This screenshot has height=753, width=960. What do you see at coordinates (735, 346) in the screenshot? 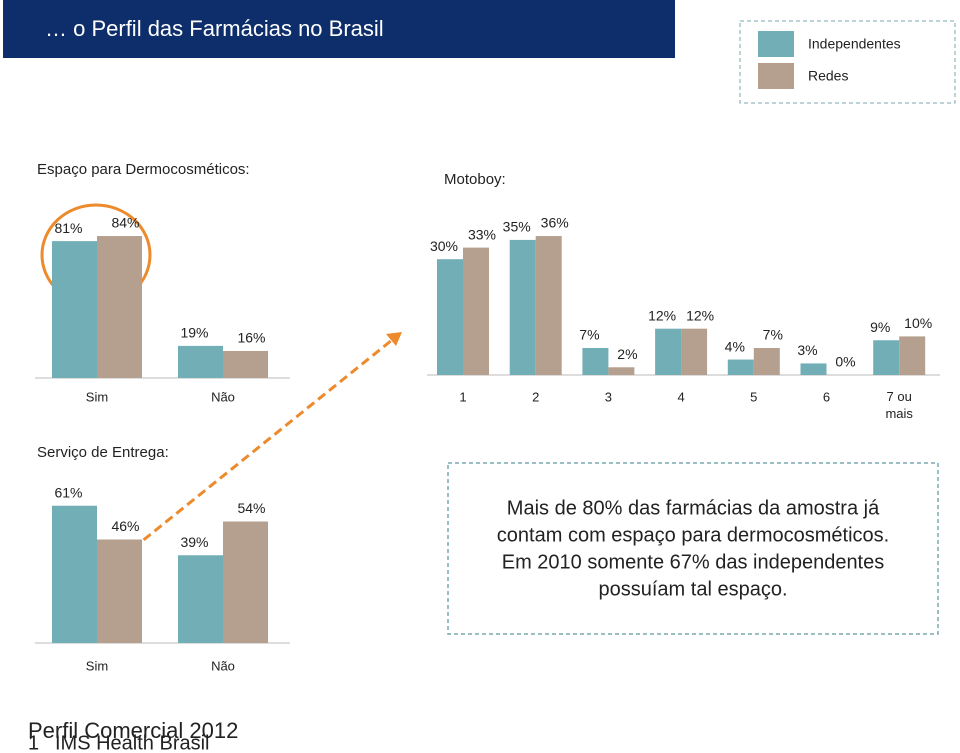
I see `value-label: 4%` at bounding box center [735, 346].